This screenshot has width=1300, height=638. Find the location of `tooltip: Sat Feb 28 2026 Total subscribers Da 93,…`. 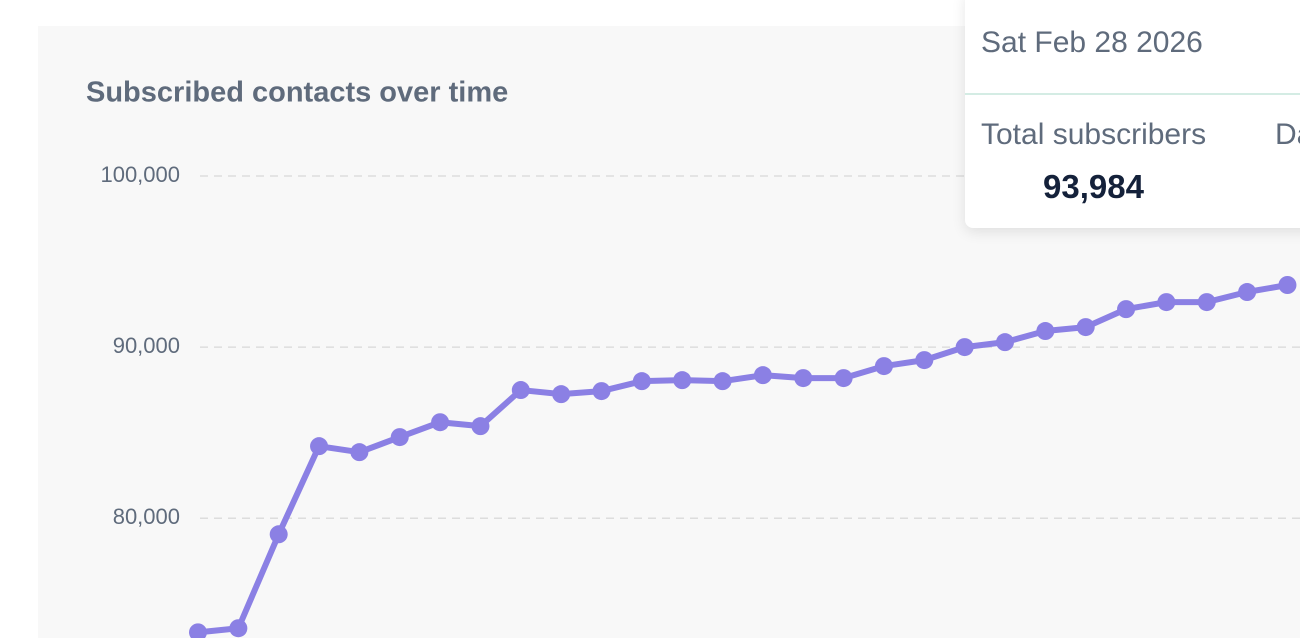

tooltip: Sat Feb 28 2026 Total subscribers Da 93,… is located at coordinates (1132, 114).